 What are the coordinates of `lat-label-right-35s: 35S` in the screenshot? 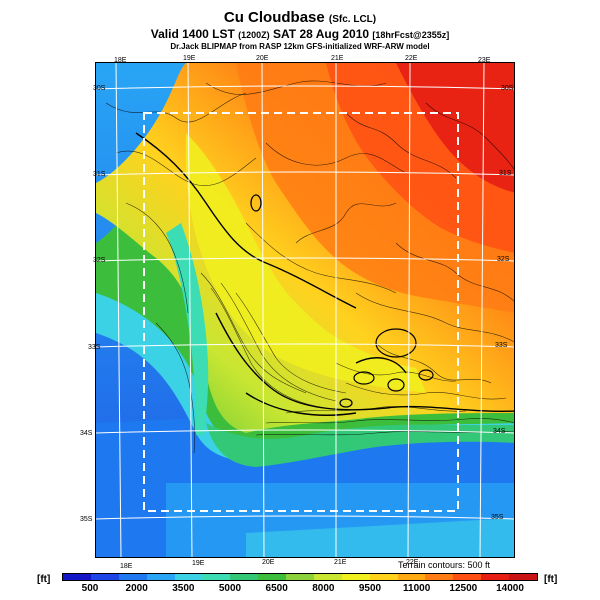 It's located at (497, 517).